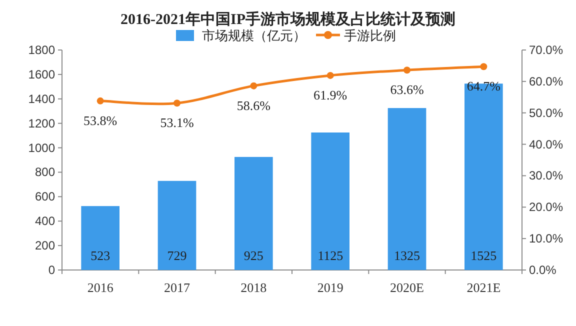 The image size is (576, 326). Describe the element at coordinates (100, 287) in the screenshot. I see `x-tick-label: 2016` at that location.